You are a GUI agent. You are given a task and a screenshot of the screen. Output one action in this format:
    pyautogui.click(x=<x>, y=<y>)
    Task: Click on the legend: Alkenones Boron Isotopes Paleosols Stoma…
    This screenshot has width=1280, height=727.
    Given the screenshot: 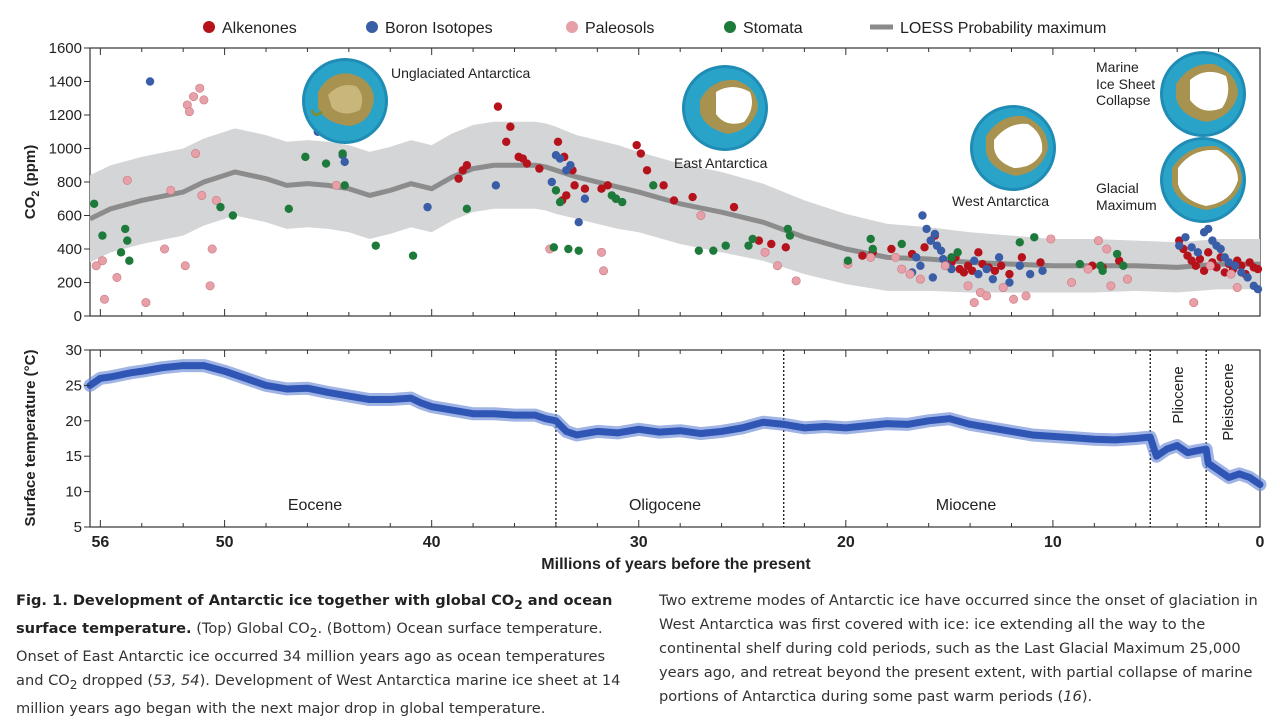 What is the action you would take?
    pyautogui.click(x=654, y=28)
    